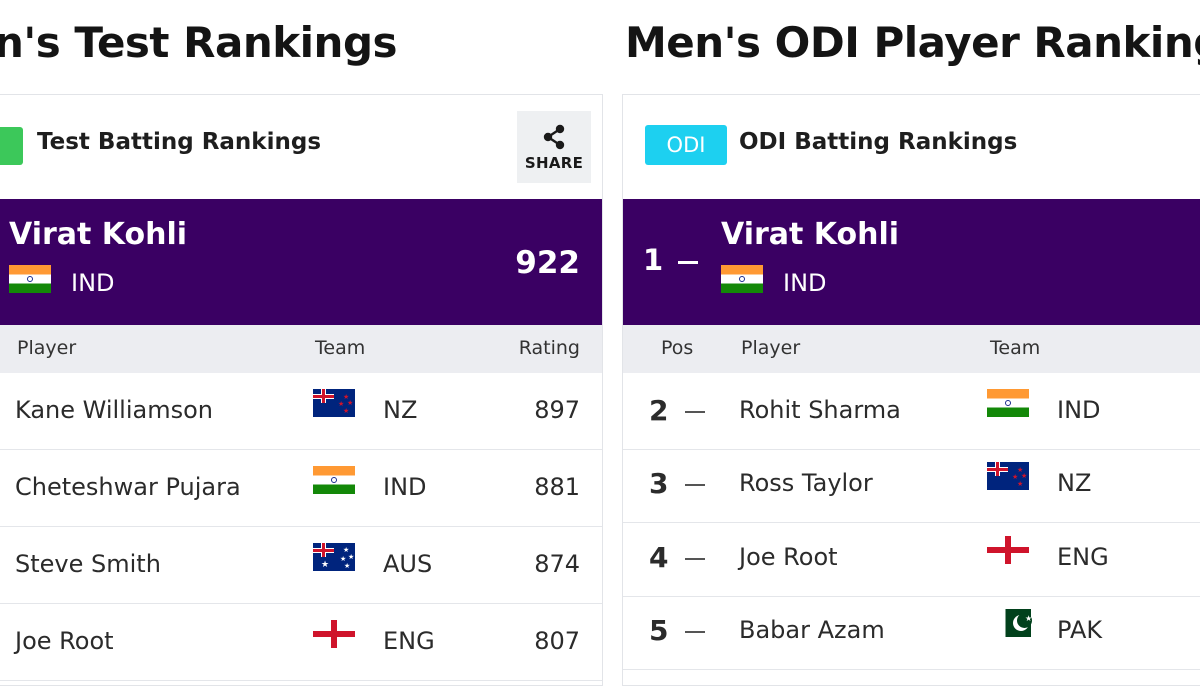 This screenshot has width=1200, height=686. I want to click on player-name: Rohit Sharma, so click(820, 410).